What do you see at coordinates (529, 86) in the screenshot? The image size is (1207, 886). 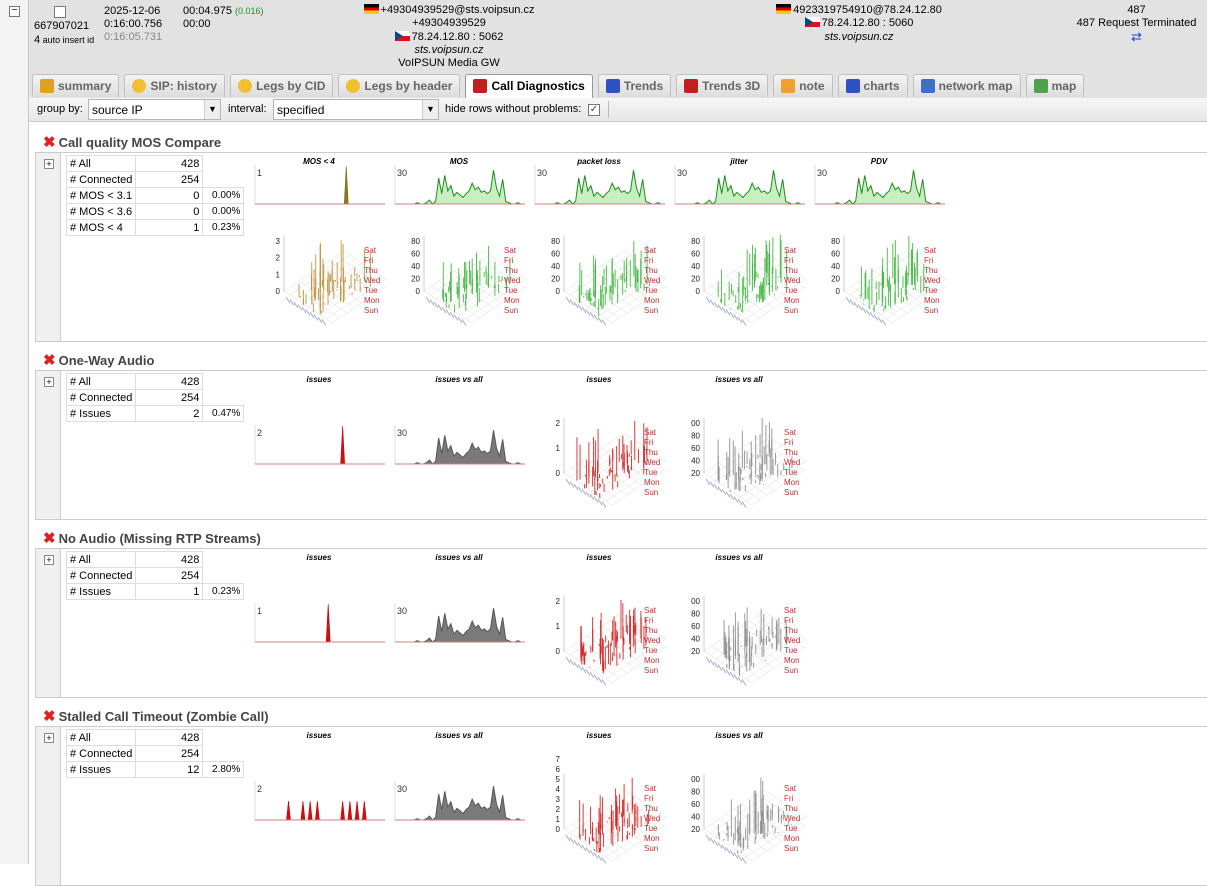 I see `tab-call-diagnostics: Call Diagnostics` at bounding box center [529, 86].